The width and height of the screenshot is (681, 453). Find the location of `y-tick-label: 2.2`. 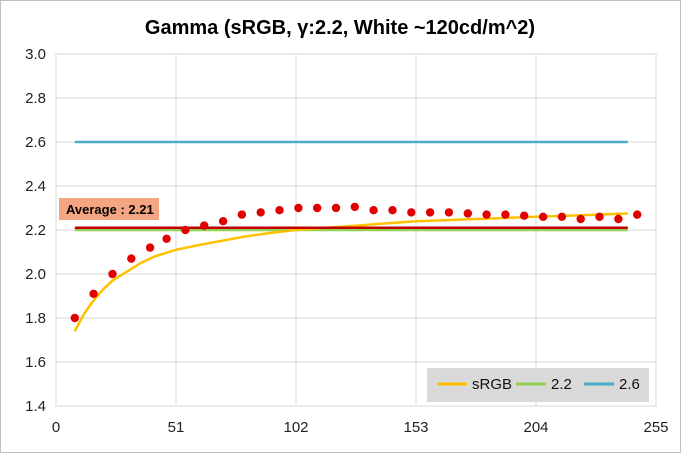

y-tick-label: 2.2 is located at coordinates (35, 230).